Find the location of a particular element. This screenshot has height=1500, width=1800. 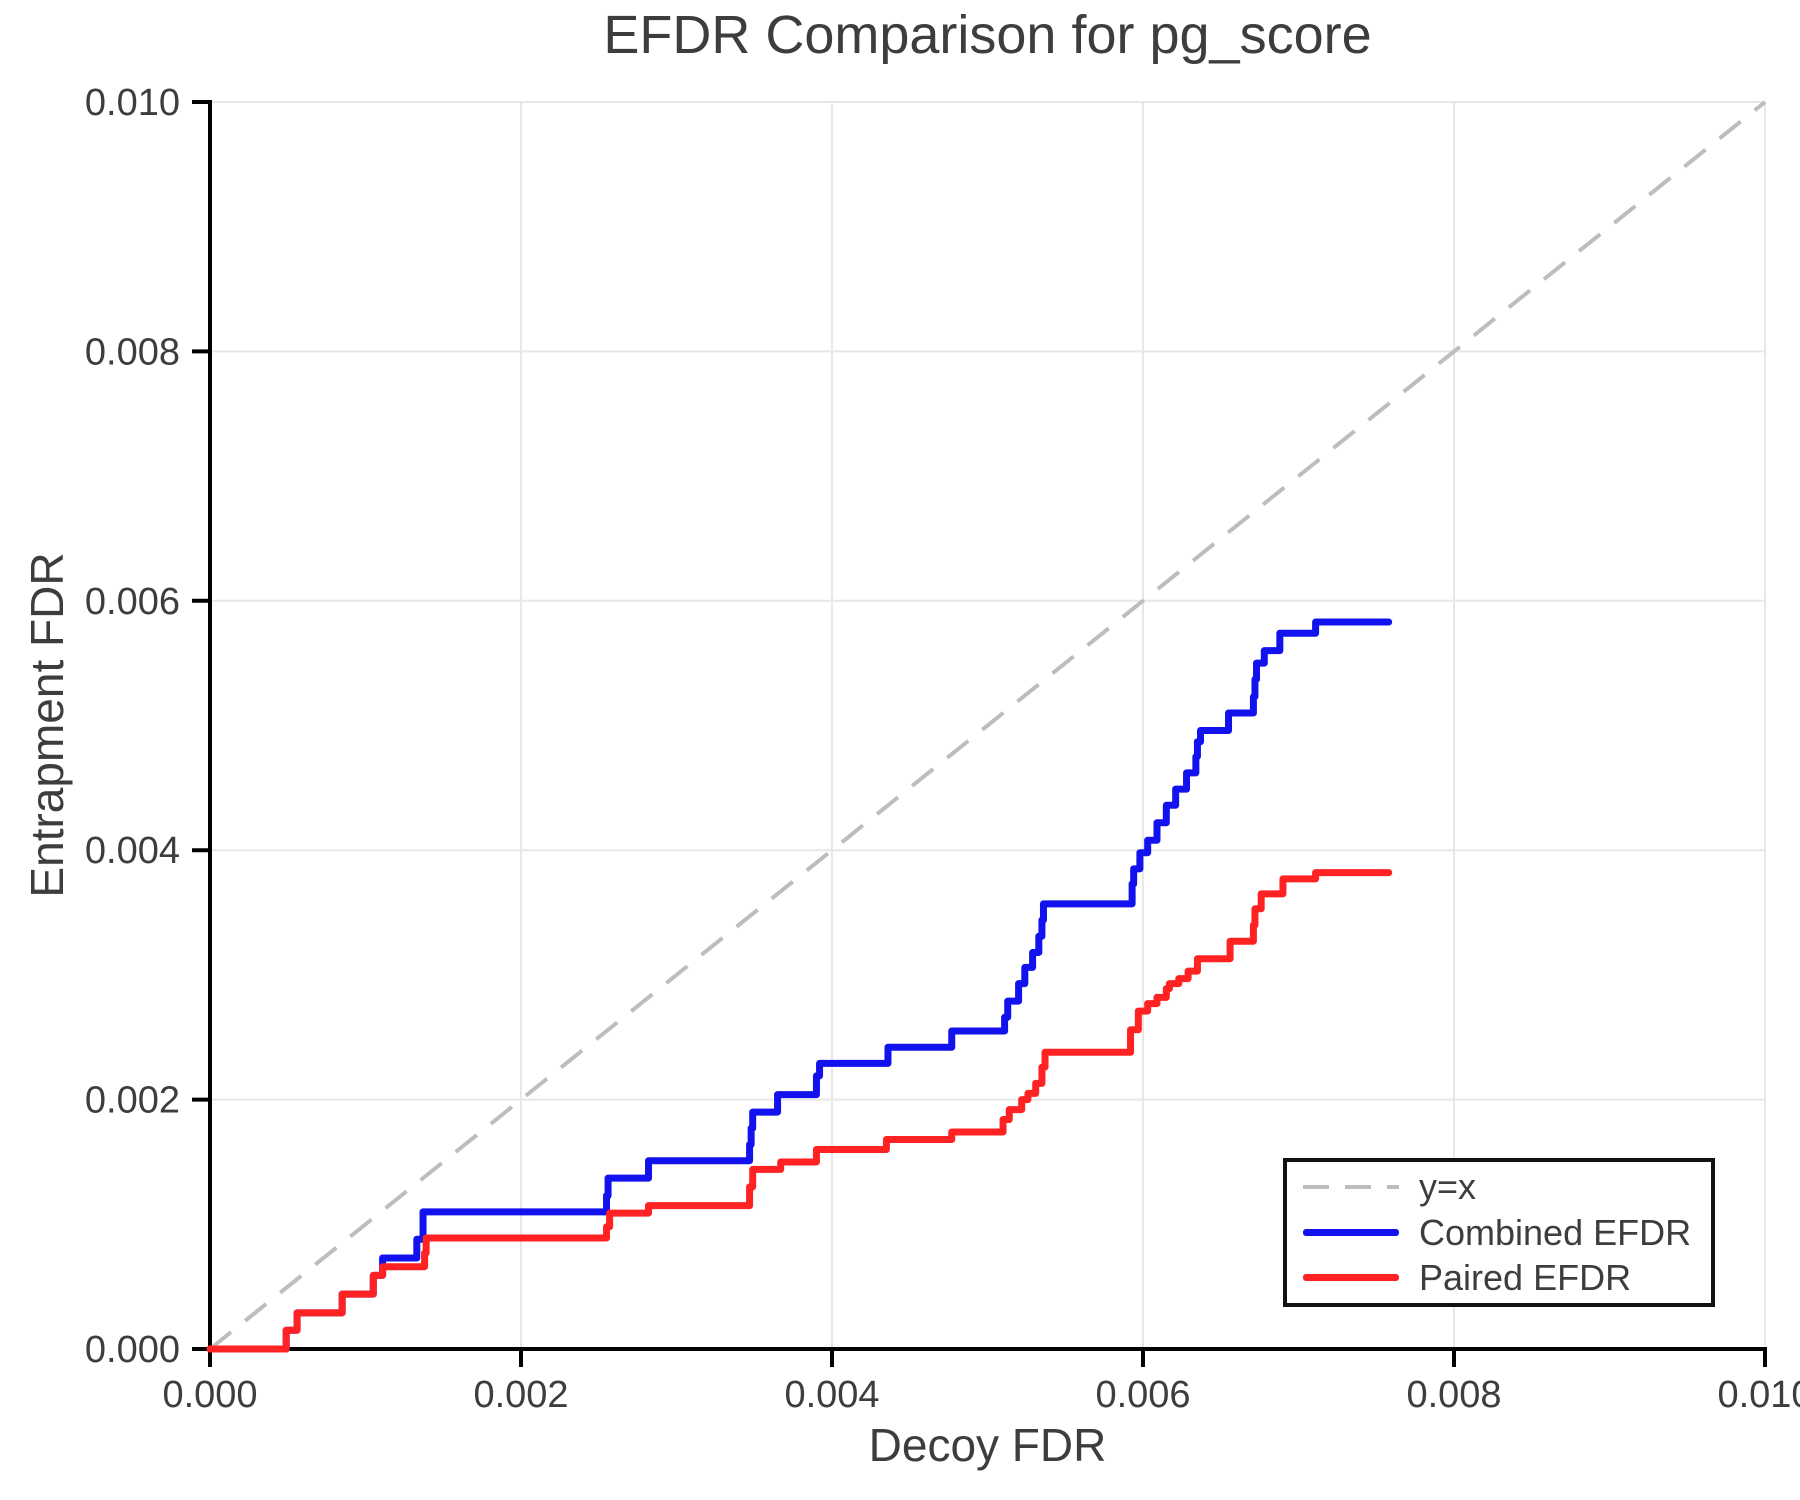

y-tick-label: 0.006 is located at coordinates (132, 602).